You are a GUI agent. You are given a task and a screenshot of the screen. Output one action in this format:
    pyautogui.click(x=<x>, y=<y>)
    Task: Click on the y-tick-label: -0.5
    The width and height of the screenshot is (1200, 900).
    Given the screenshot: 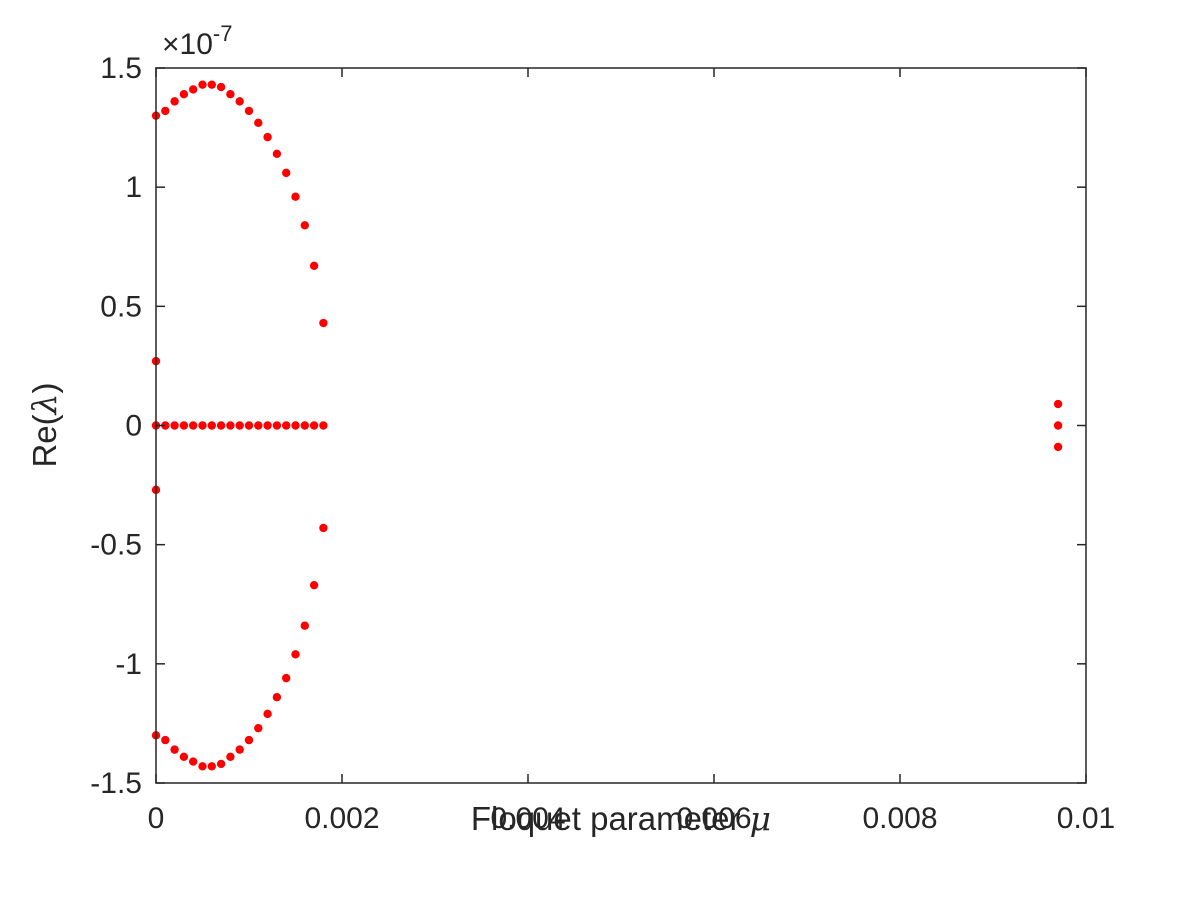 What is the action you would take?
    pyautogui.click(x=116, y=545)
    